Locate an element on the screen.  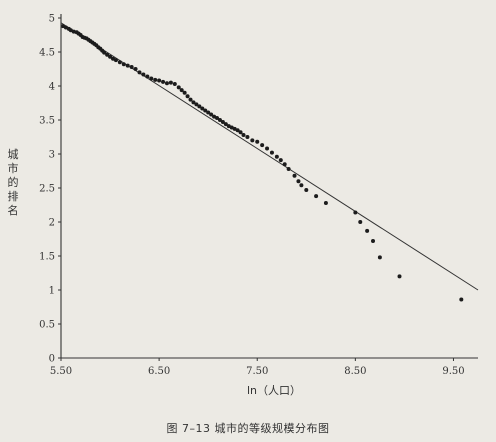
x-tick-label: 7.50 is located at coordinates (257, 371).